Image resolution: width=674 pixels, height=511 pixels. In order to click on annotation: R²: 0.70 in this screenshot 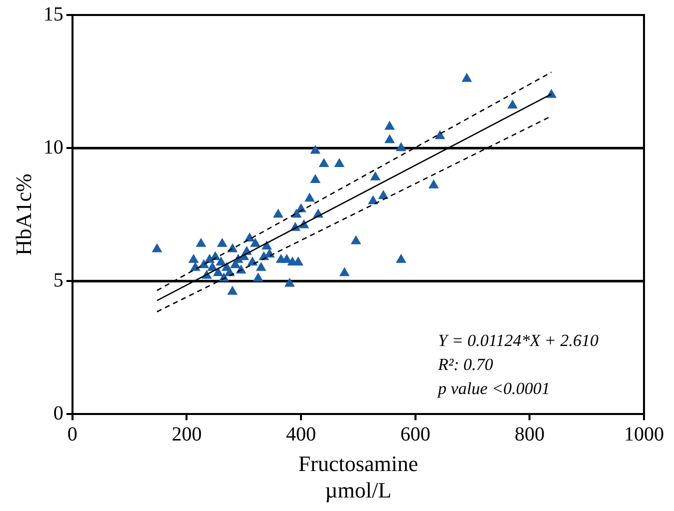, I will do `click(465, 364)`.